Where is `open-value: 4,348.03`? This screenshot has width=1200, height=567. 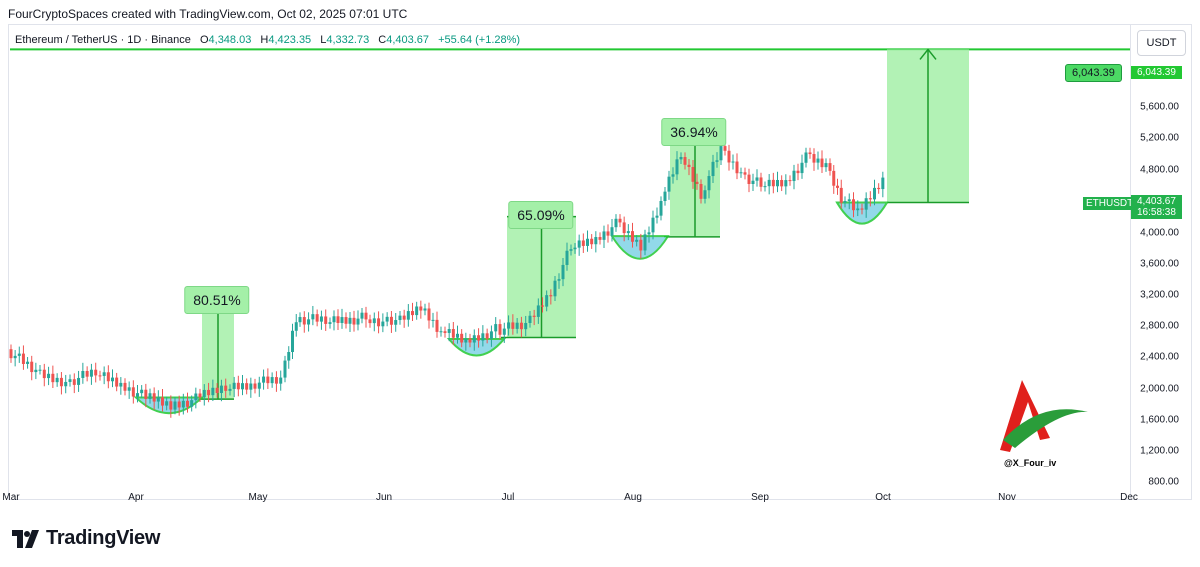
open-value: 4,348.03 is located at coordinates (230, 40).